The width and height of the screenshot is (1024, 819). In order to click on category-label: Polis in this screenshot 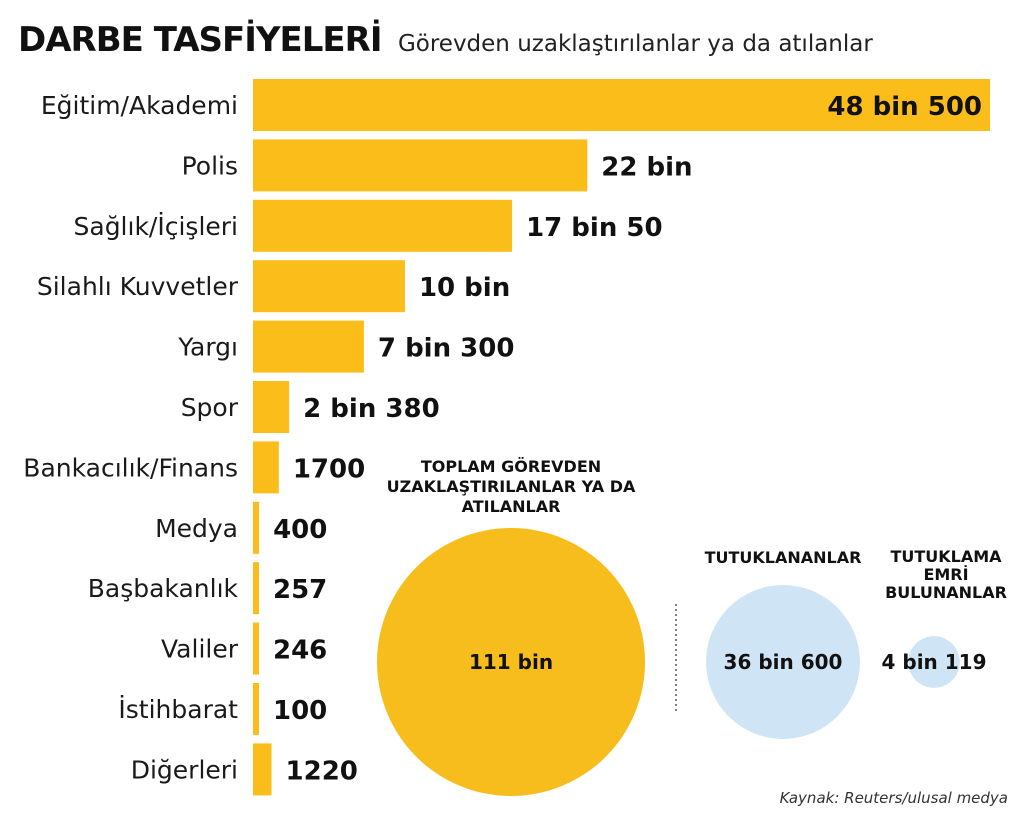, I will do `click(210, 165)`.